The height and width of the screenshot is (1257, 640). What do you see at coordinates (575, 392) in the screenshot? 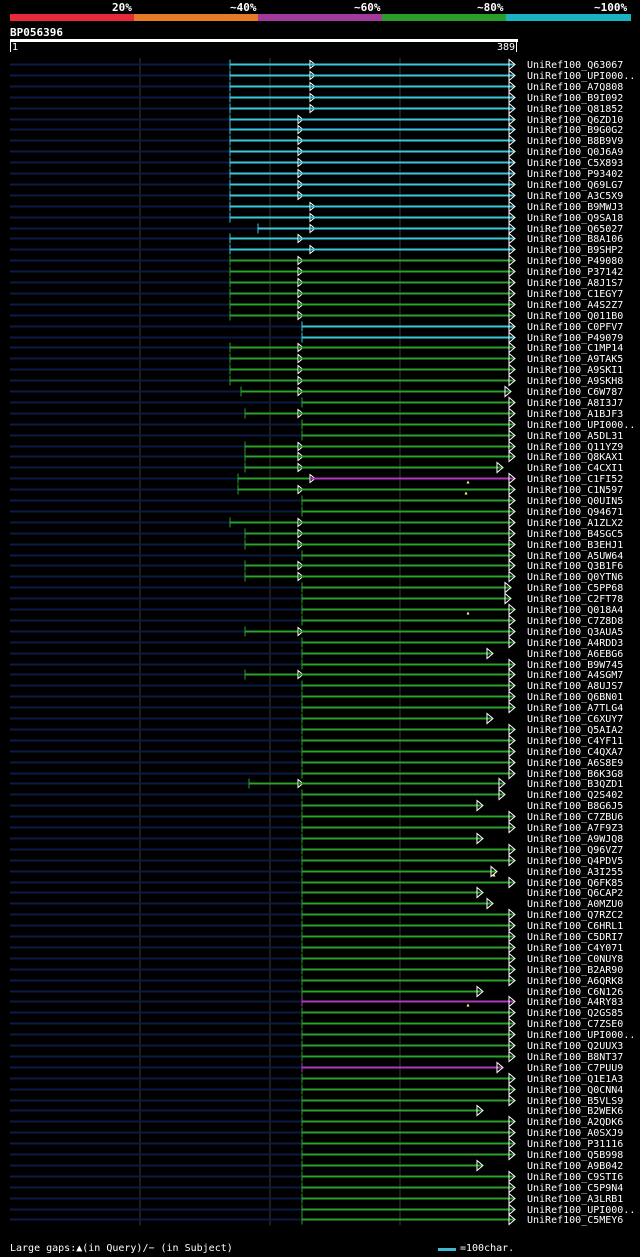
I see `hit-label: UniRef100_C6W787` at bounding box center [575, 392].